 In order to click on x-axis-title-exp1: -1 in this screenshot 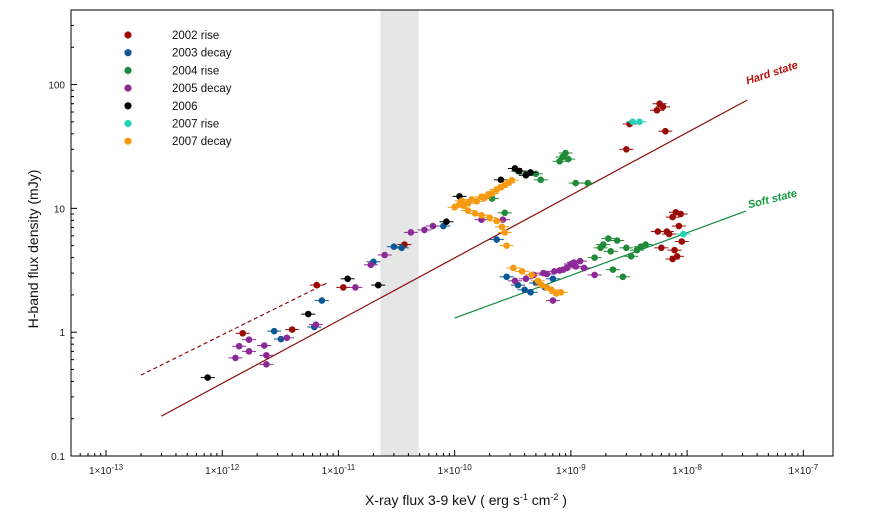, I will do `click(524, 497)`.